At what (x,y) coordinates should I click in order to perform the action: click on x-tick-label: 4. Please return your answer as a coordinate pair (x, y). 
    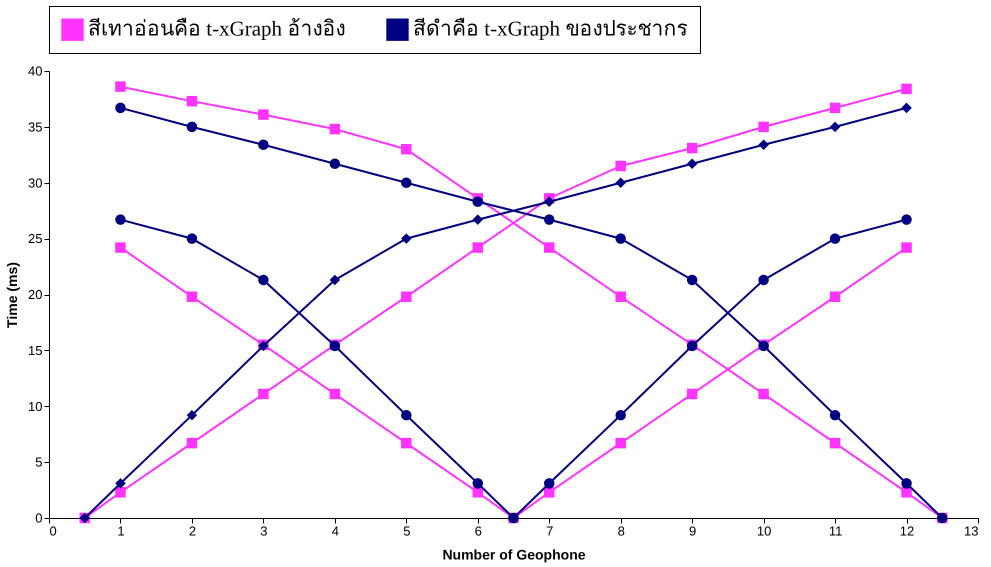
    Looking at the image, I should click on (335, 531).